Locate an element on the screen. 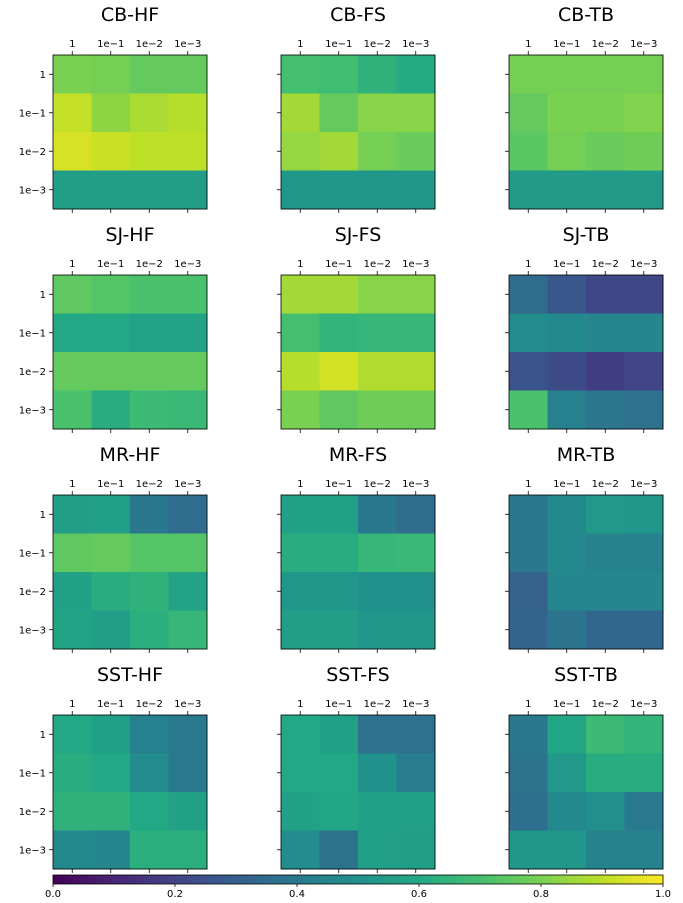 This screenshot has height=903, width=683. colorbar-fill is located at coordinates (358, 879).